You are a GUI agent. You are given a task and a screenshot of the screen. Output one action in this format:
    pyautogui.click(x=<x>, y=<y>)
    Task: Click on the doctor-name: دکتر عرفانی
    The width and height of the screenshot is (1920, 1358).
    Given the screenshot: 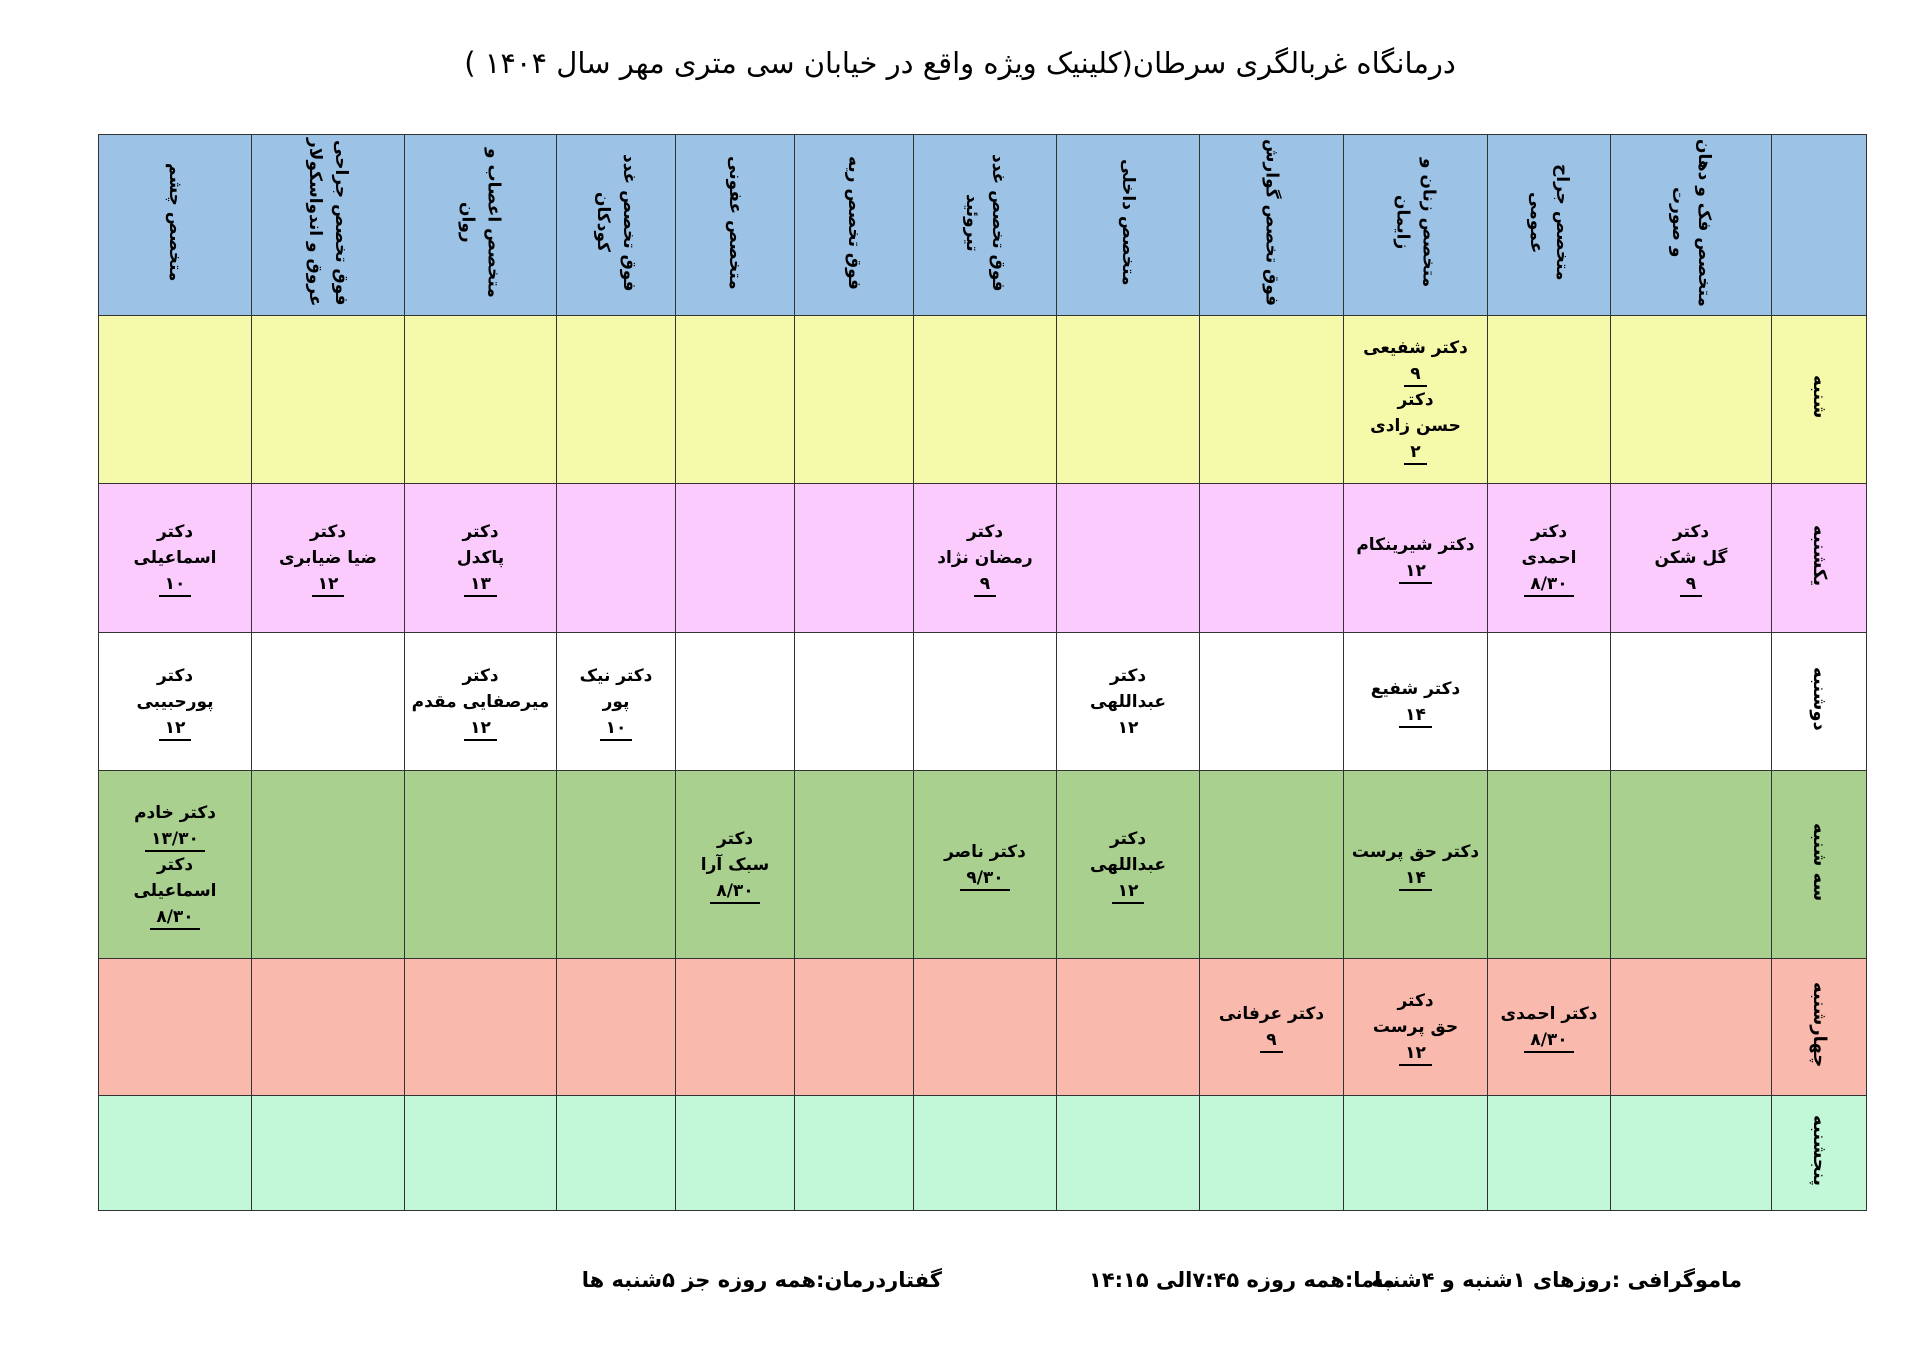 What is the action you would take?
    pyautogui.click(x=1271, y=1014)
    